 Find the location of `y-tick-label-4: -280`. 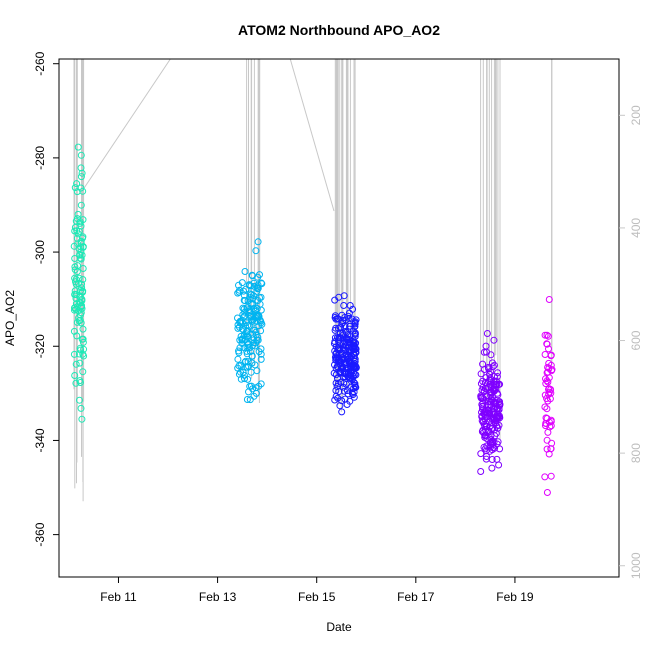

y-tick-label-4: -280 is located at coordinates (40, 158).